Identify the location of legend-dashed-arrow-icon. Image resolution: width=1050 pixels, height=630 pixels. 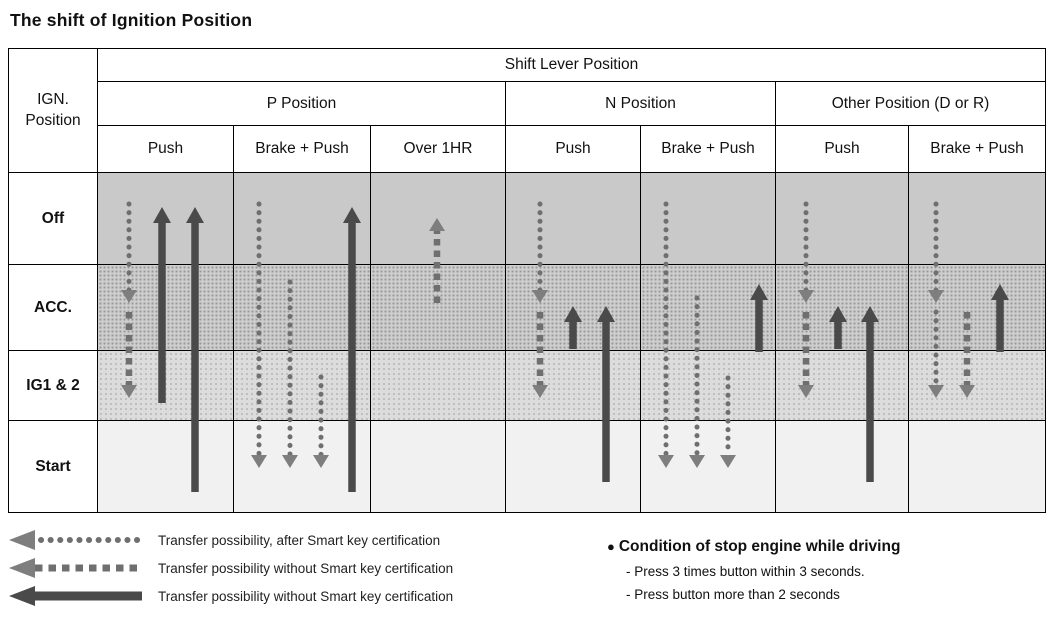
(75, 568).